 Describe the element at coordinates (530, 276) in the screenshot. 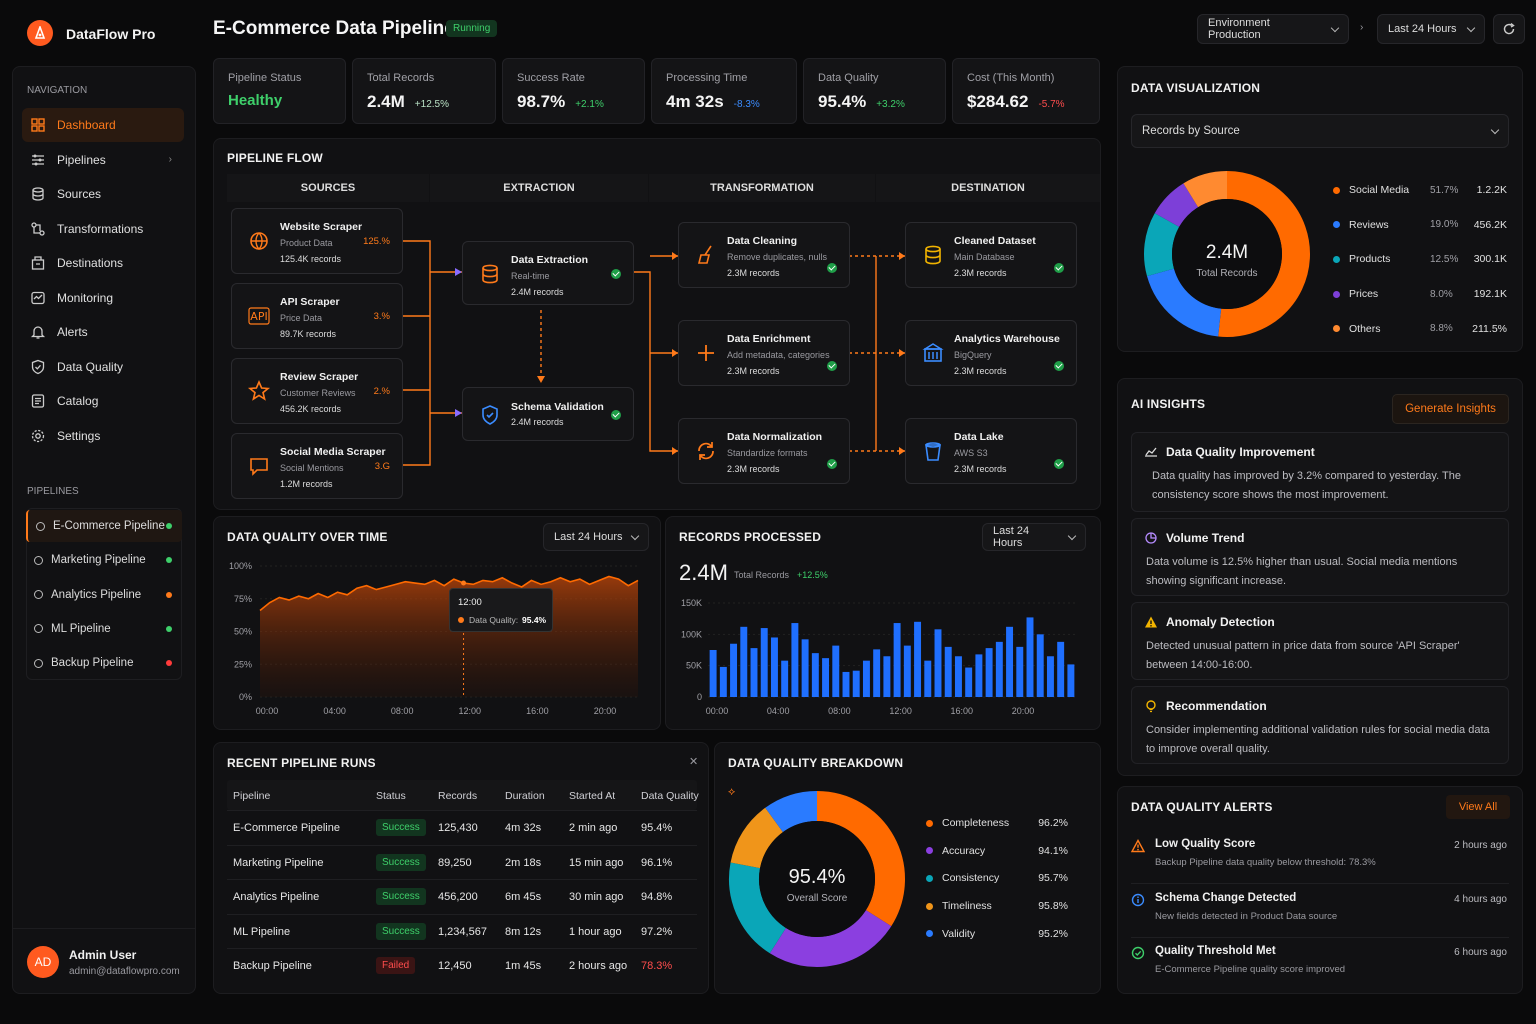

I see `flow-node-subtitle: Real-time` at that location.